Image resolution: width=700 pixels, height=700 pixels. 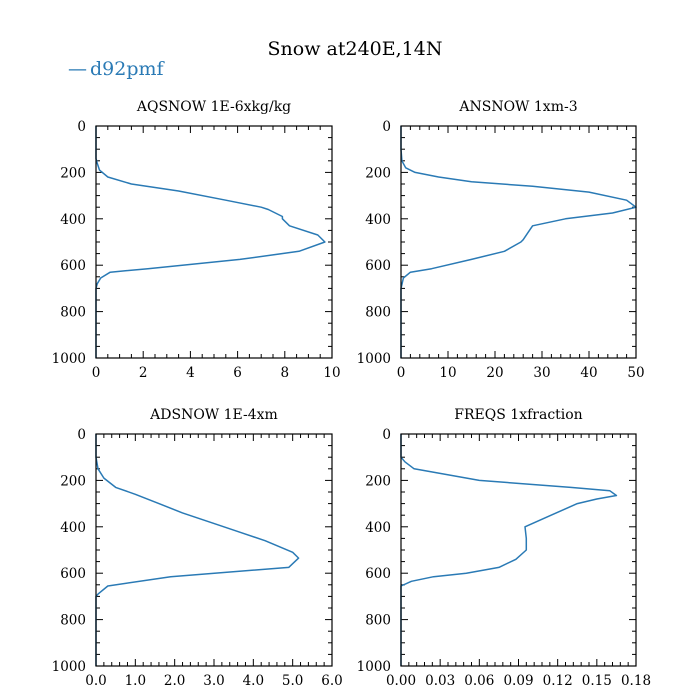 What do you see at coordinates (386, 435) in the screenshot?
I see `panel-4-y-tick-label: 0` at bounding box center [386, 435].